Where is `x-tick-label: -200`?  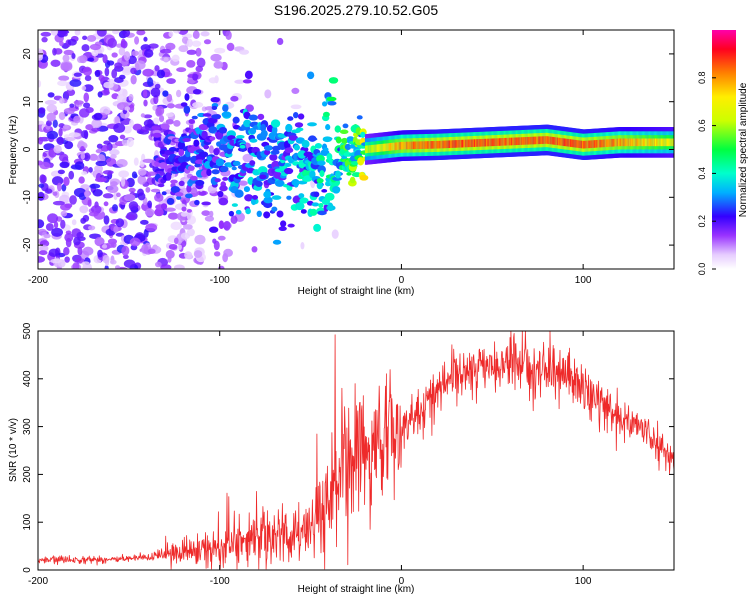
x-tick-label: -200 is located at coordinates (38, 280).